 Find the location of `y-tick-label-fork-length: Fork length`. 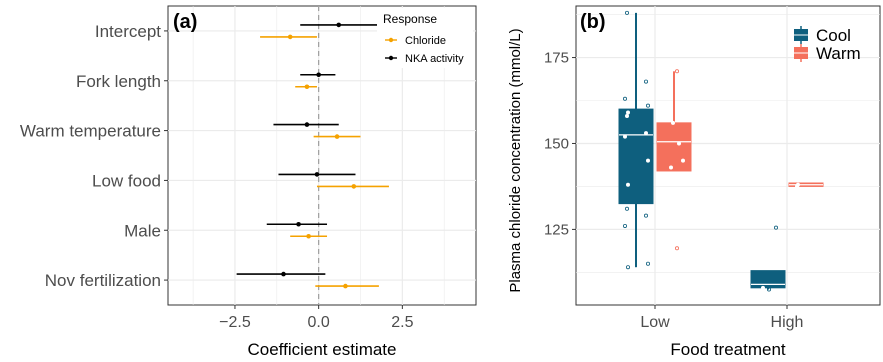

y-tick-label-fork-length: Fork length is located at coordinates (118, 81).